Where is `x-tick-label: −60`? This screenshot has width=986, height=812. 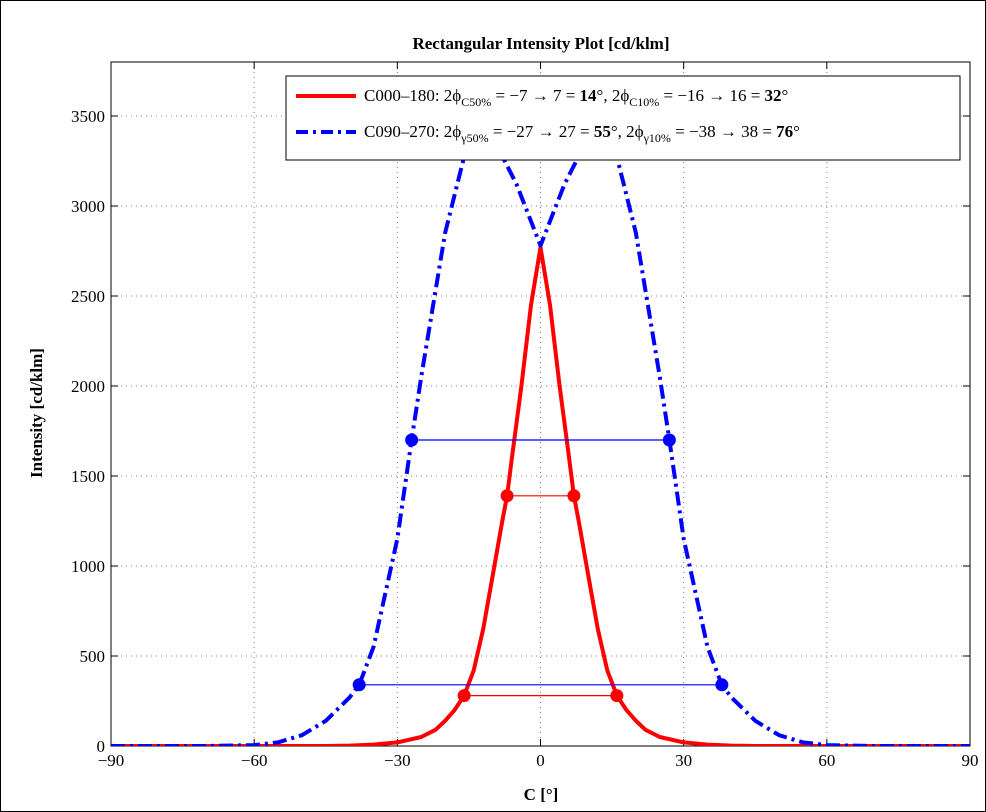 x-tick-label: −60 is located at coordinates (254, 760).